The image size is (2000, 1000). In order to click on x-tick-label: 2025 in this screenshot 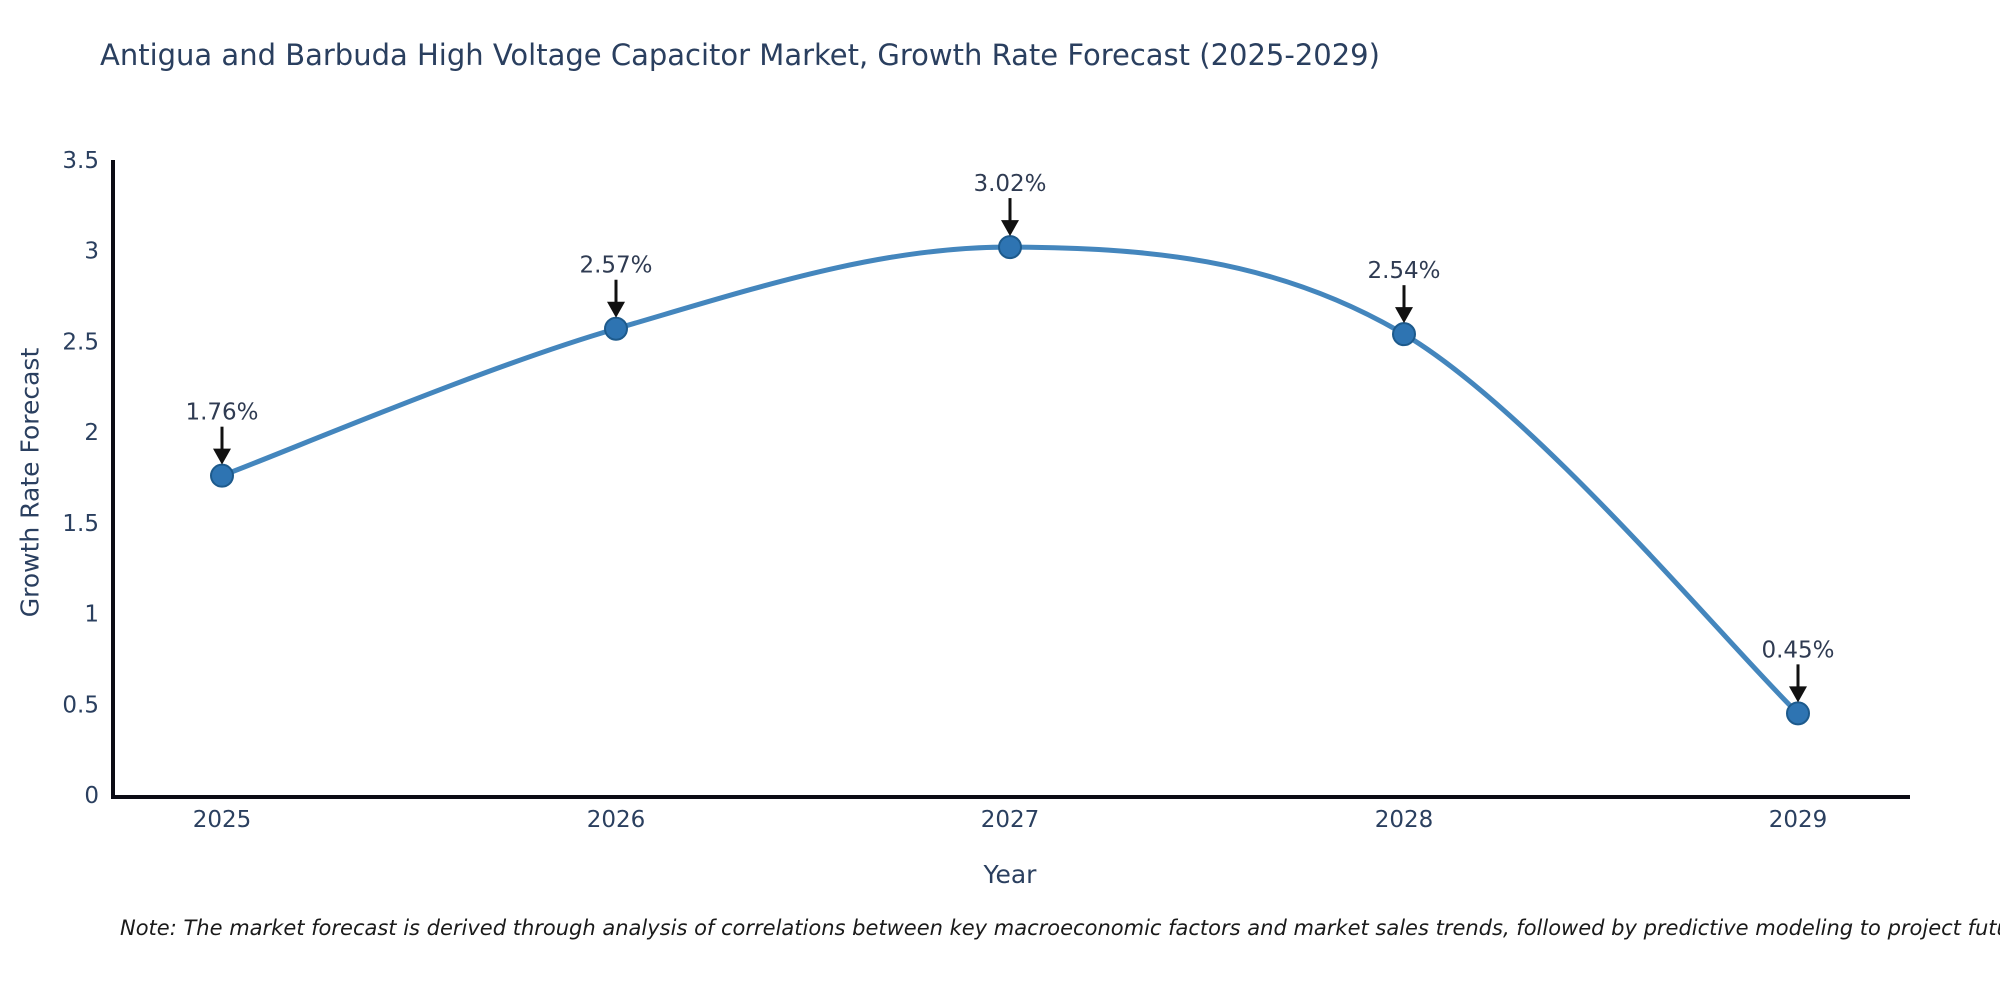, I will do `click(222, 820)`.